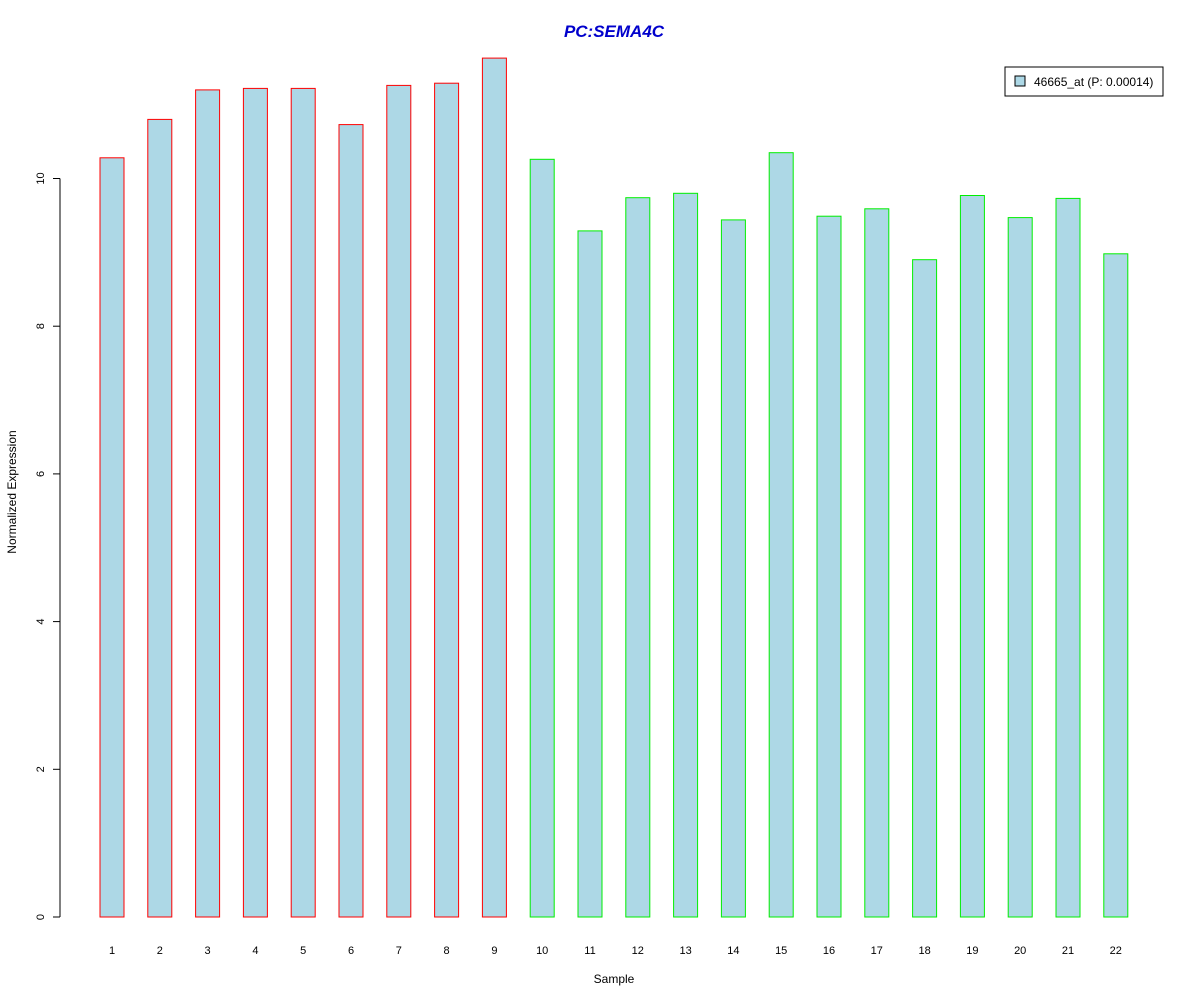 The width and height of the screenshot is (1200, 1000). What do you see at coordinates (924, 951) in the screenshot?
I see `x-tick-label: 18` at bounding box center [924, 951].